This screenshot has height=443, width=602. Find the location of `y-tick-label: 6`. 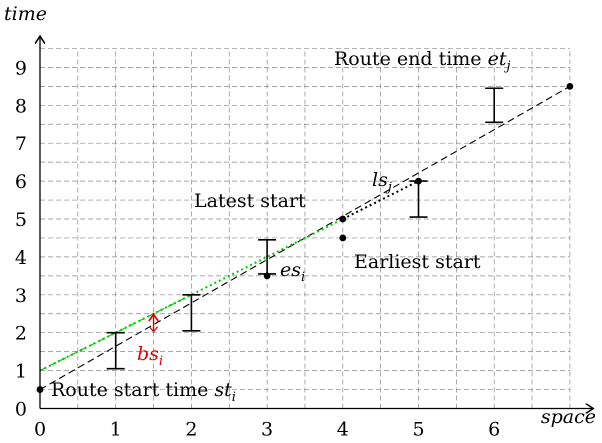

y-tick-label: 6 is located at coordinates (21, 182).